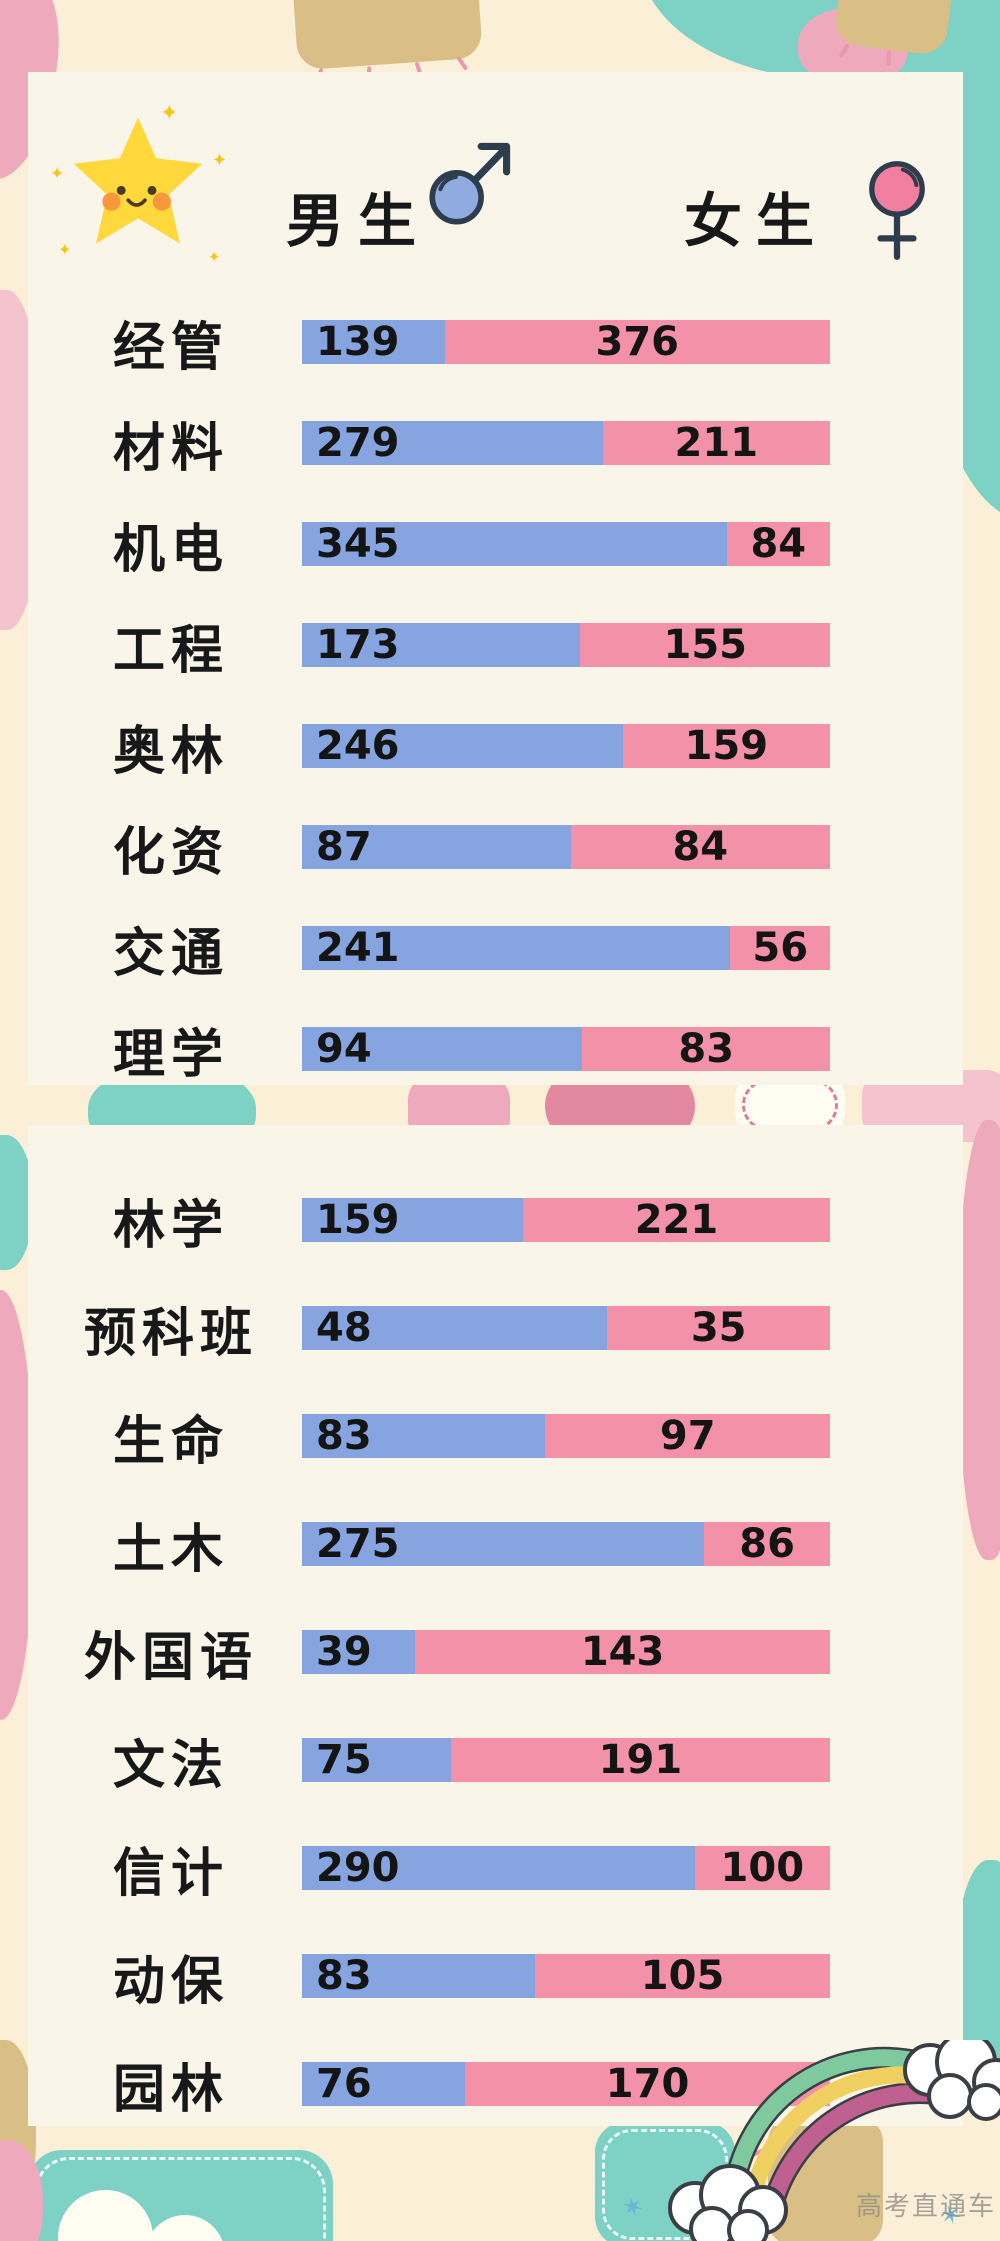 This screenshot has width=1000, height=2241. I want to click on male-count: 241, so click(358, 948).